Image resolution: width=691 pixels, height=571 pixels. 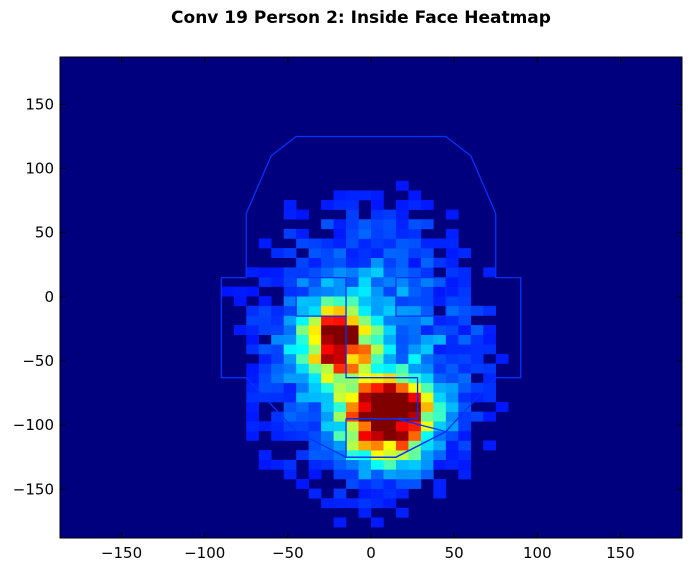 I want to click on x-tick-label: −50, so click(x=288, y=553).